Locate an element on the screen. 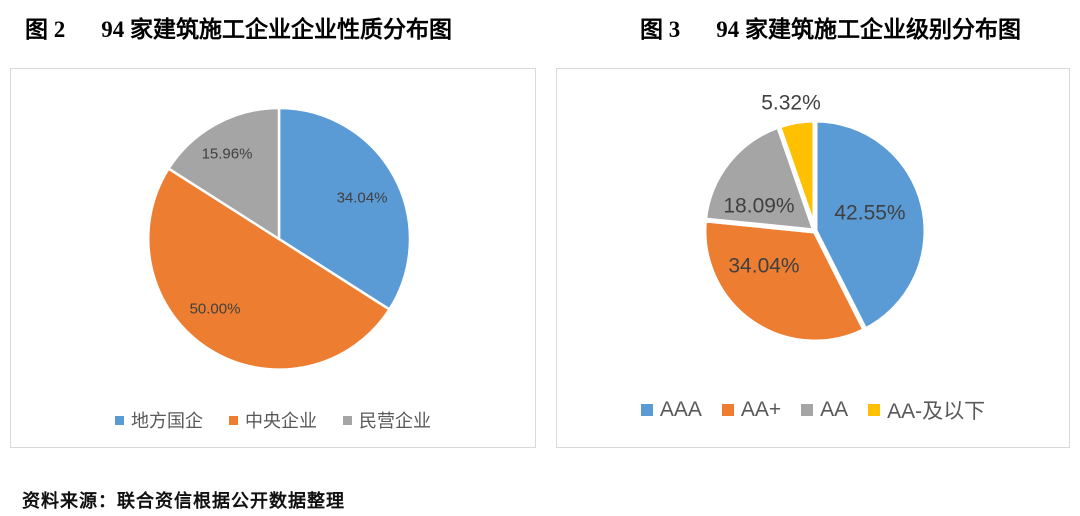 This screenshot has width=1080, height=516. figure3-pie-chart: 42.55% 34.04% 18.09% 5.32% is located at coordinates (815, 218).